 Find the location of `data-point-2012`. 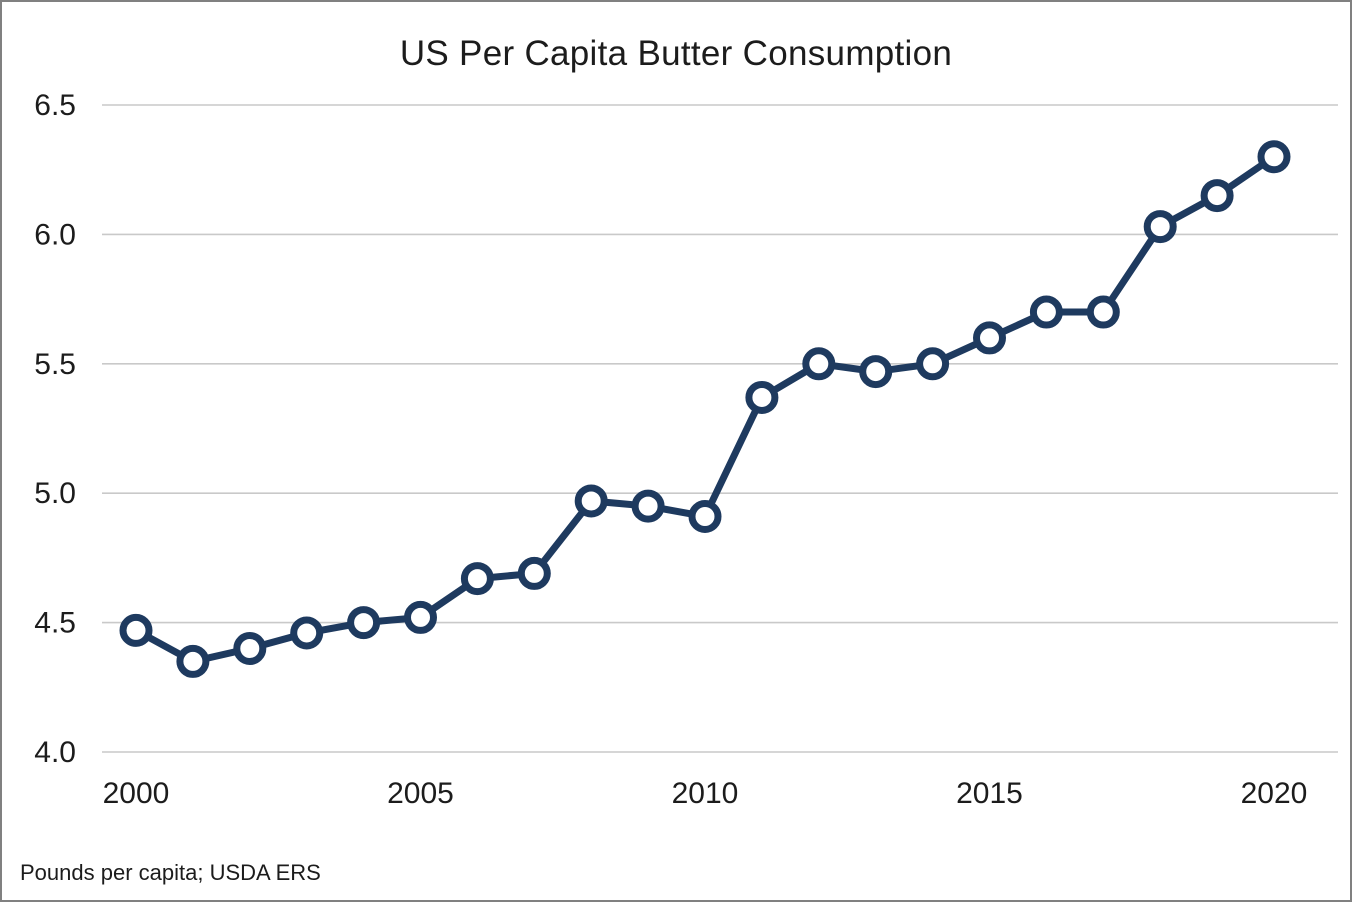

data-point-2012 is located at coordinates (819, 364).